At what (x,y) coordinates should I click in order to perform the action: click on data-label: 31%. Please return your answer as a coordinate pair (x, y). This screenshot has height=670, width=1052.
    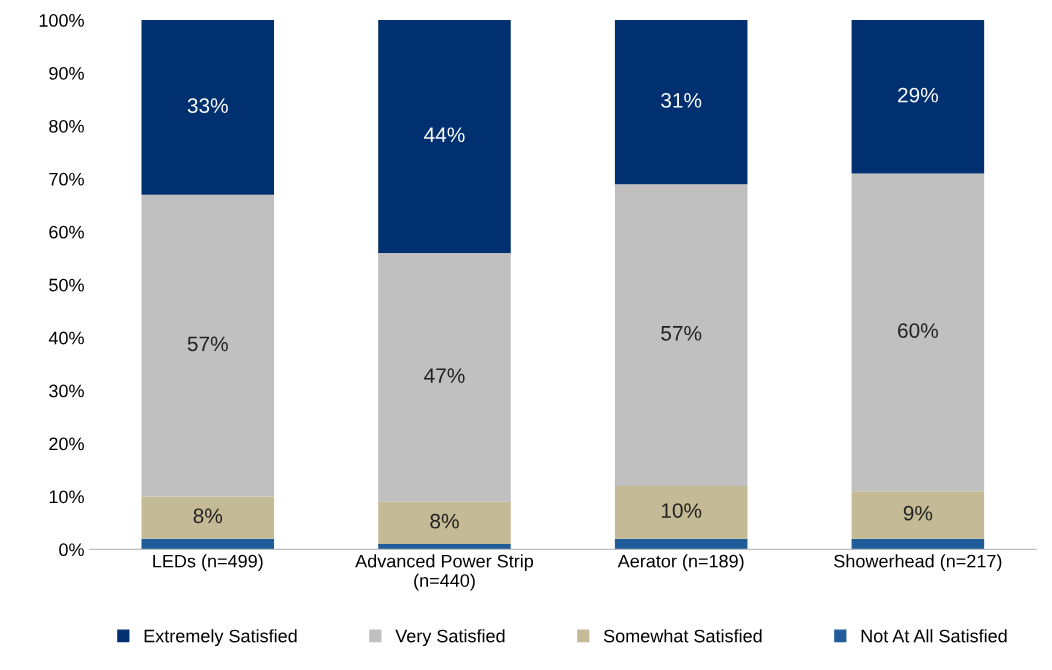
    Looking at the image, I should click on (681, 100).